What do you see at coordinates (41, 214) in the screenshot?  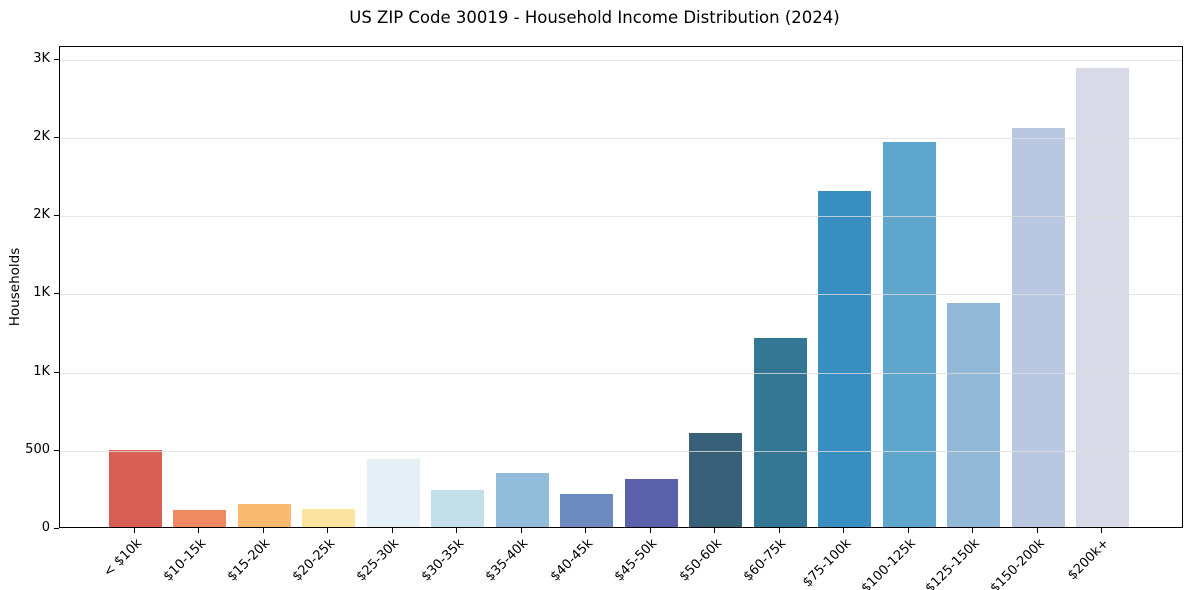 I see `y-tick-label-4: 2K` at bounding box center [41, 214].